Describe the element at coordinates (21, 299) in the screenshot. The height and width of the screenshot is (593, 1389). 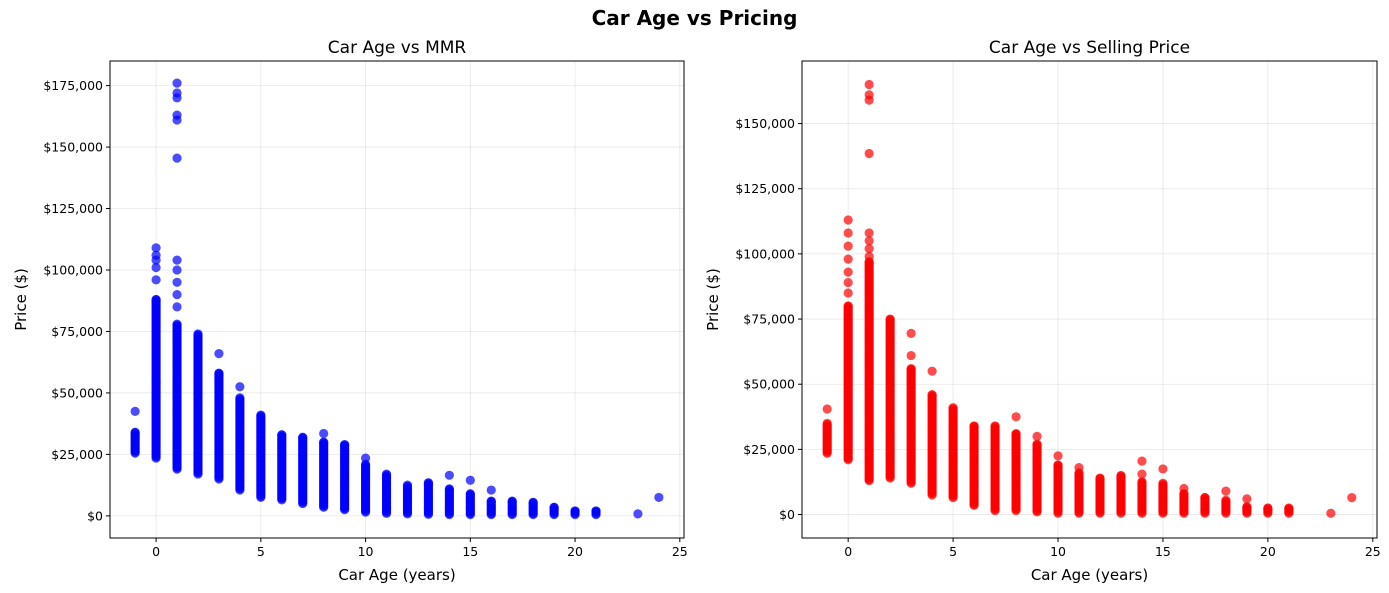
I see `y-axis-label: Price ($)` at that location.